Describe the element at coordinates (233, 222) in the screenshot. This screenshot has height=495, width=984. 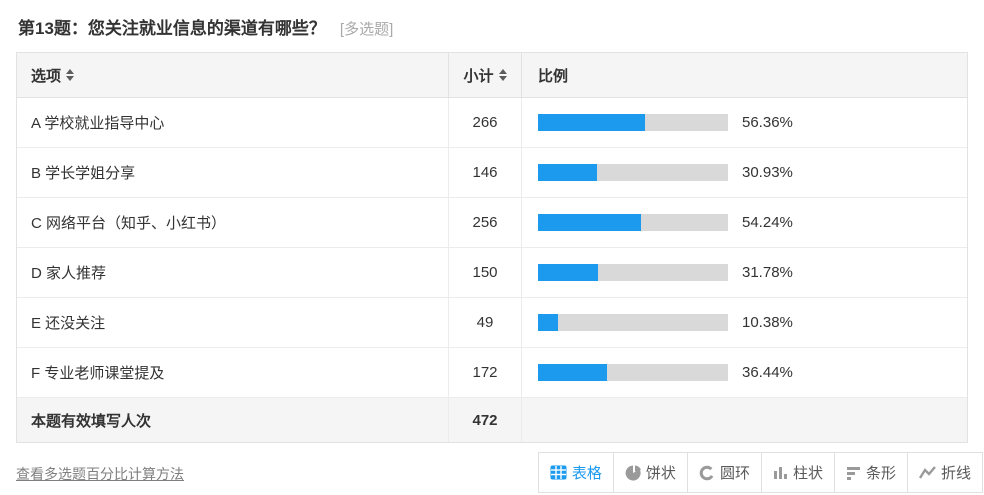
I see `option-cell: C 网络平台（知乎、小红书）` at that location.